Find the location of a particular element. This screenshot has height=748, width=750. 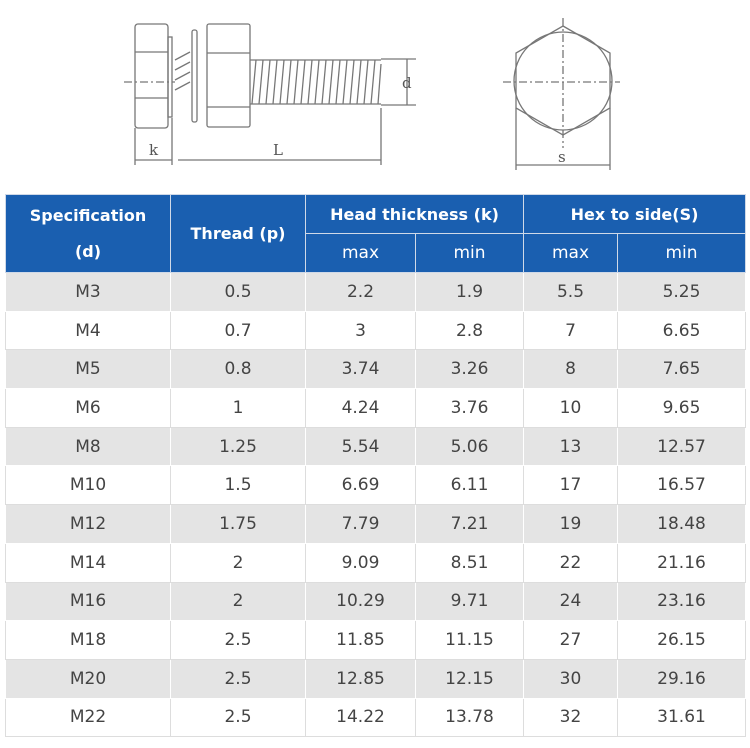

cell-k-min: 13.78 is located at coordinates (469, 717).